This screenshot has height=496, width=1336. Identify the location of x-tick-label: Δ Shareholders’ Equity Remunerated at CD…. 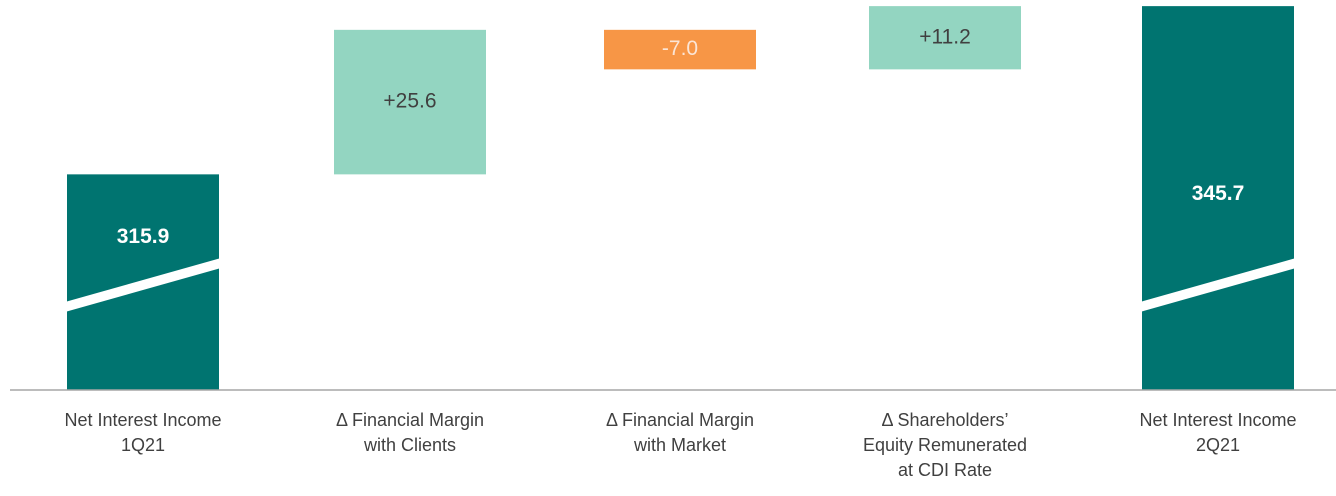
(945, 445).